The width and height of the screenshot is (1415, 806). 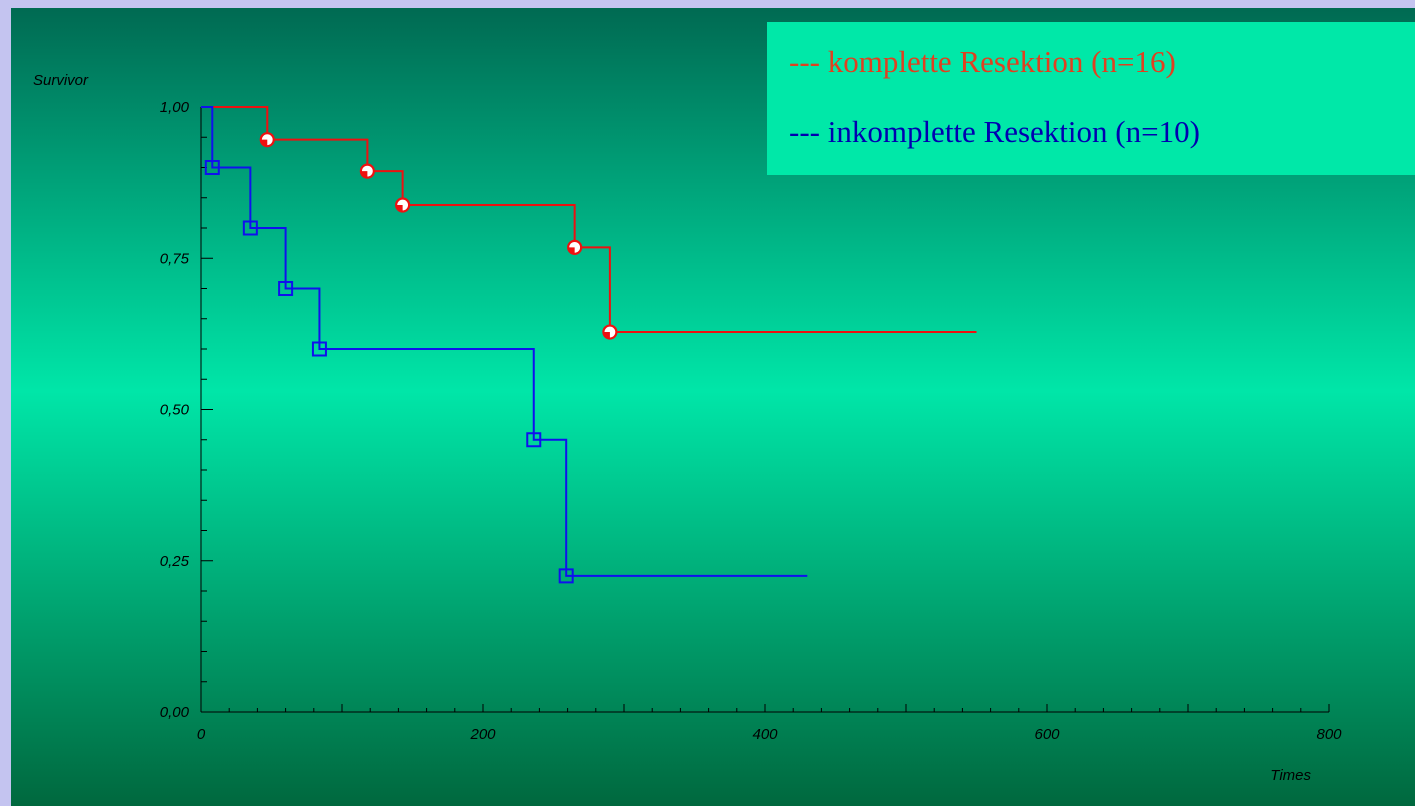 What do you see at coordinates (1047, 734) in the screenshot?
I see `x-tick-label: 600` at bounding box center [1047, 734].